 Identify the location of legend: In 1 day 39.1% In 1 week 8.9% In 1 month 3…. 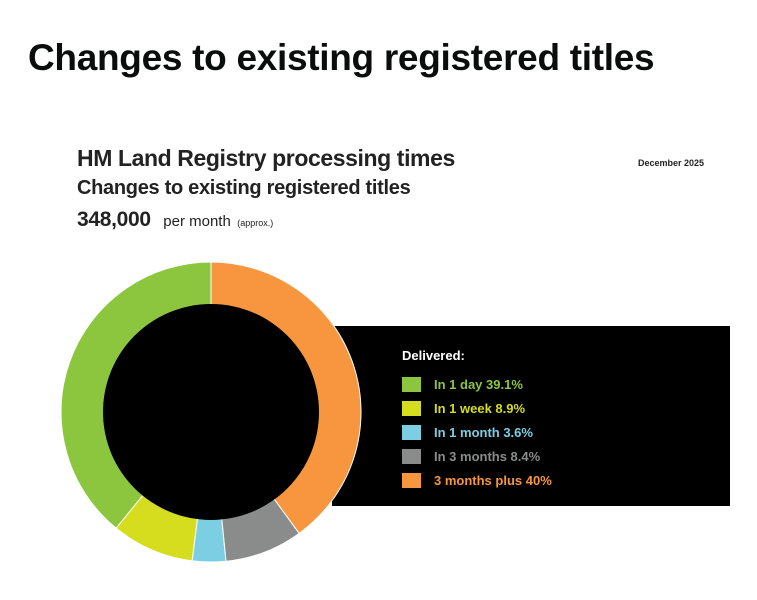
(477, 432).